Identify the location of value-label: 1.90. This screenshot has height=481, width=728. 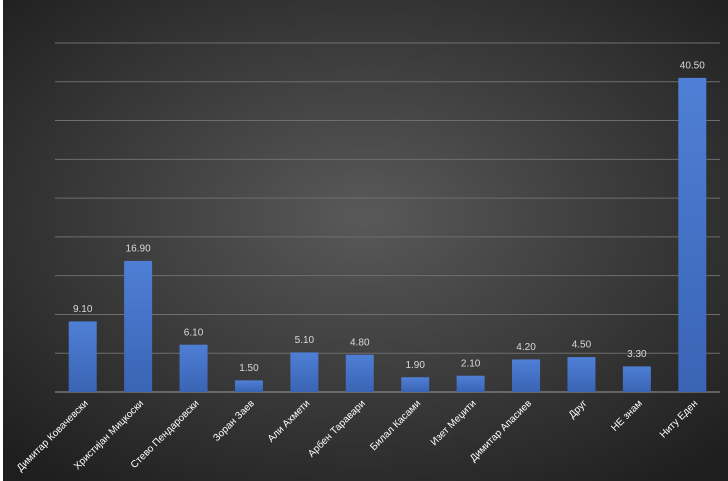
(415, 365).